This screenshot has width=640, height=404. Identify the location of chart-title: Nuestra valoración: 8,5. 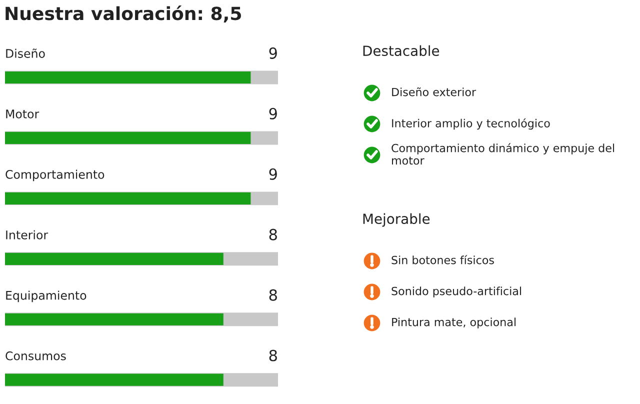
(123, 14).